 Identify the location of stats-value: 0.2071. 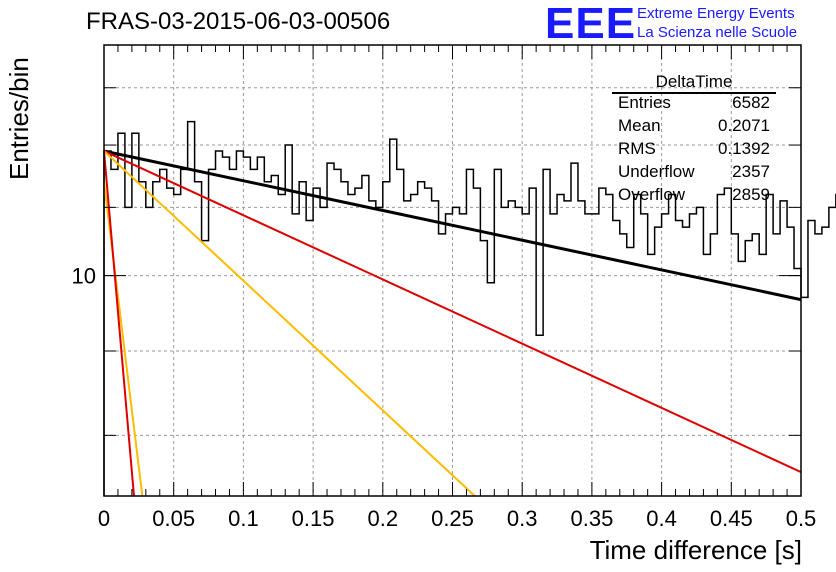
(744, 125).